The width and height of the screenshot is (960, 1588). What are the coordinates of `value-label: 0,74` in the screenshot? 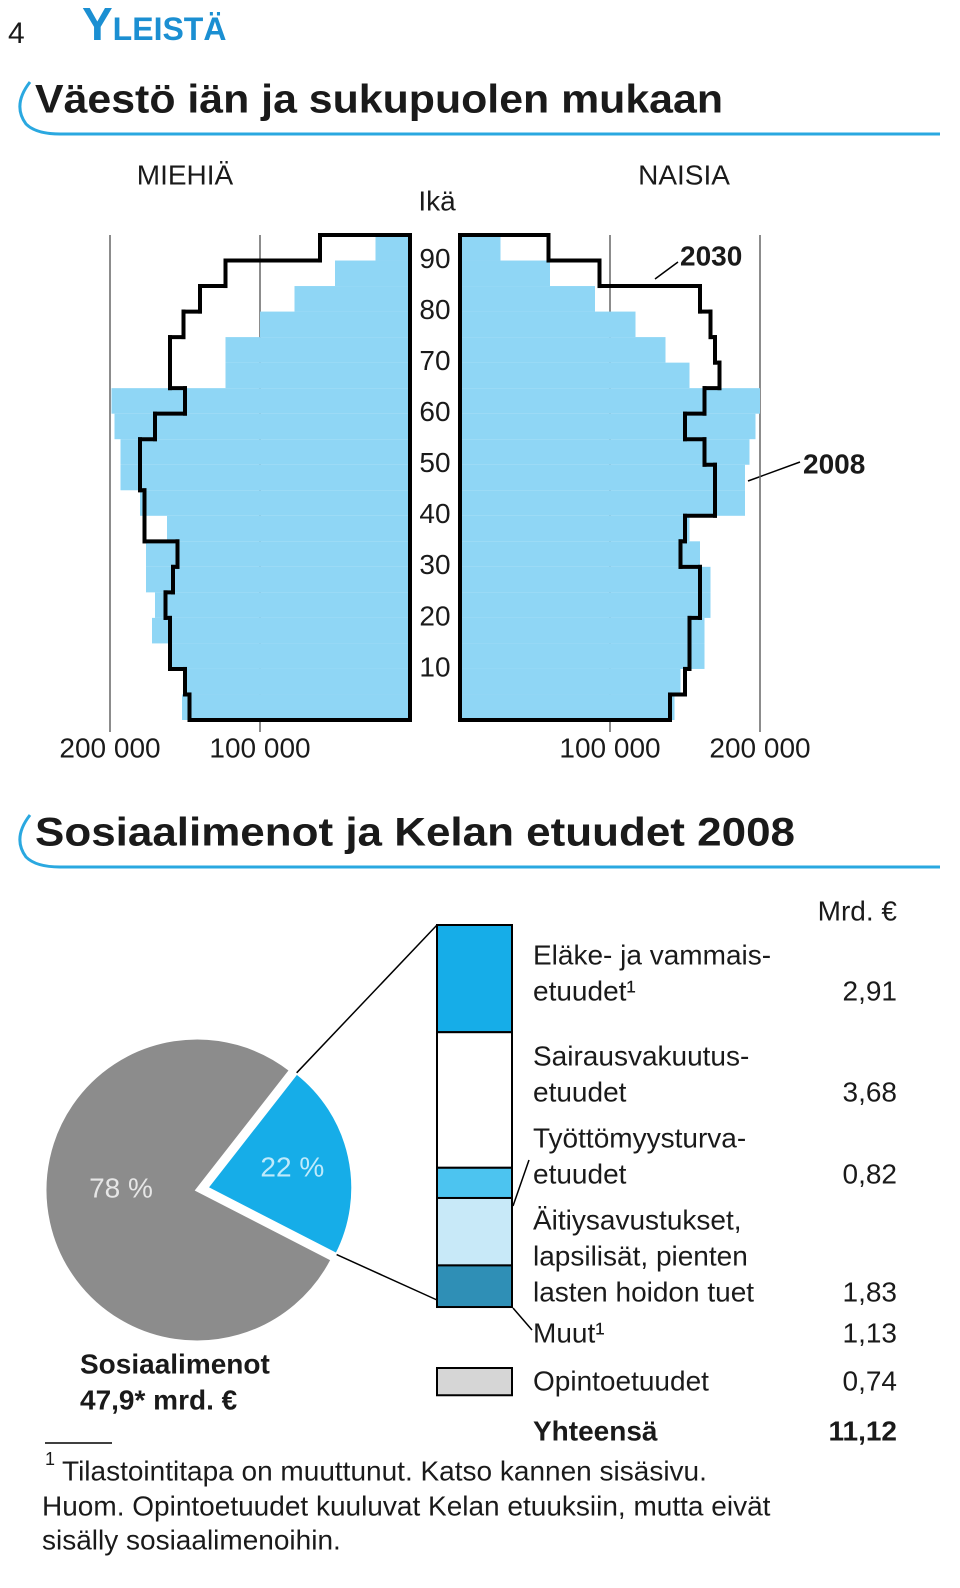 It's located at (870, 1380).